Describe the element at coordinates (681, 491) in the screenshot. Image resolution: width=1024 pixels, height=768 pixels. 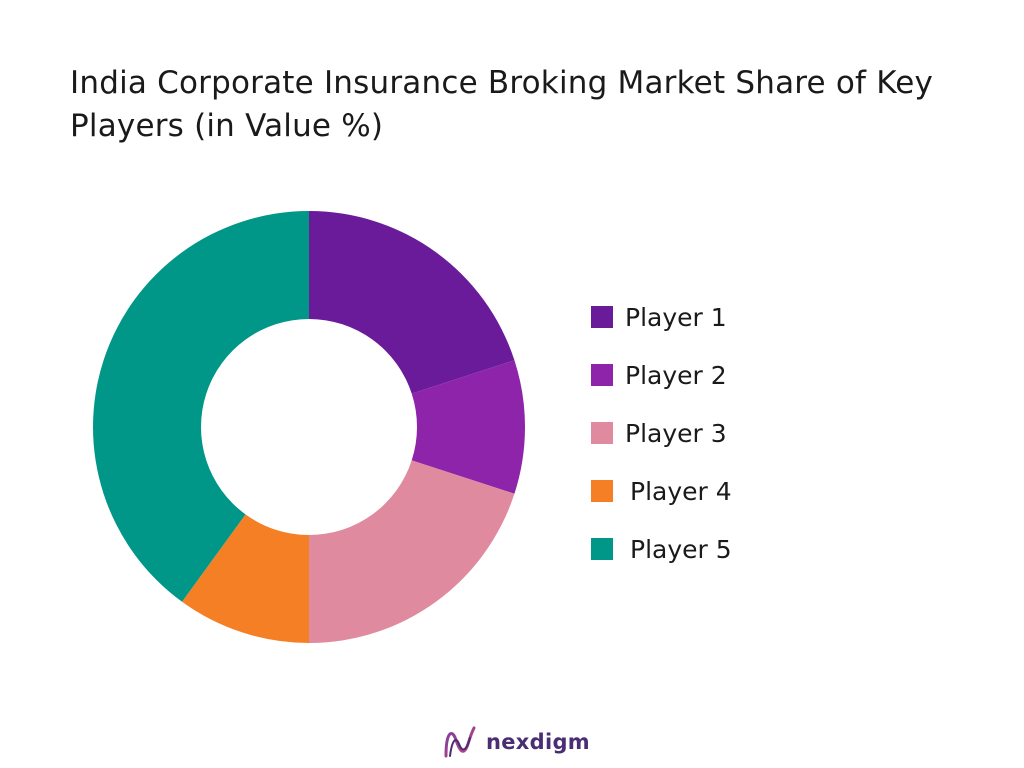
I see `legend-label: Player 4` at that location.